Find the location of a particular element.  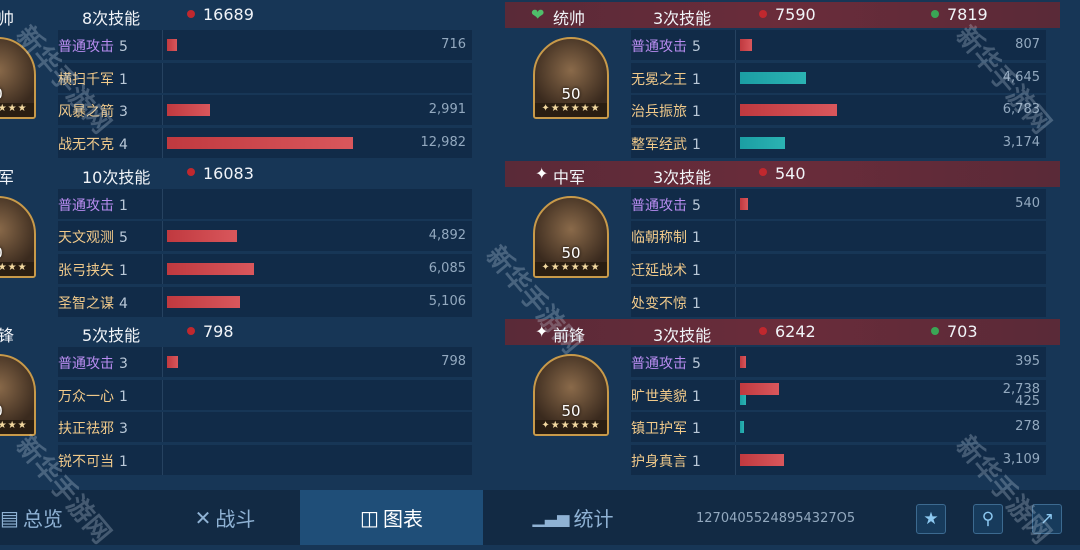

skill-name: 战无不克 4 is located at coordinates (93, 145).